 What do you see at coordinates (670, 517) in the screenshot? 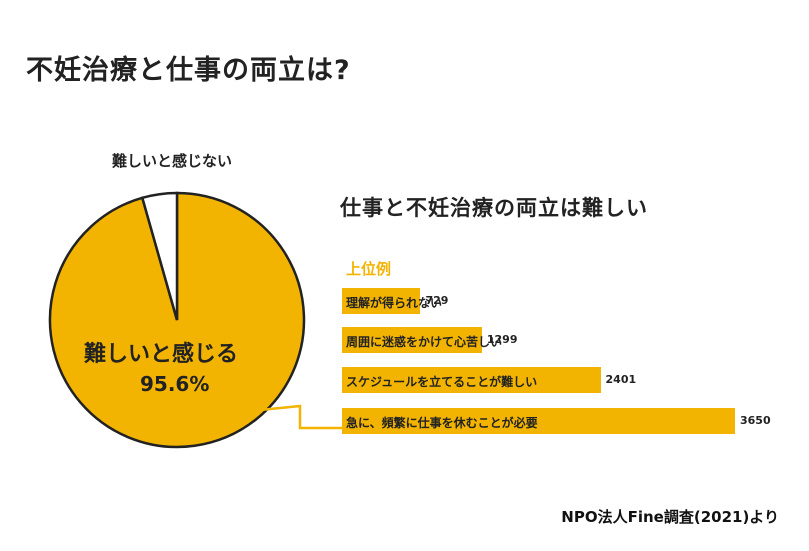
I see `source-note: NPO法人Fine調査(2021)より` at bounding box center [670, 517].